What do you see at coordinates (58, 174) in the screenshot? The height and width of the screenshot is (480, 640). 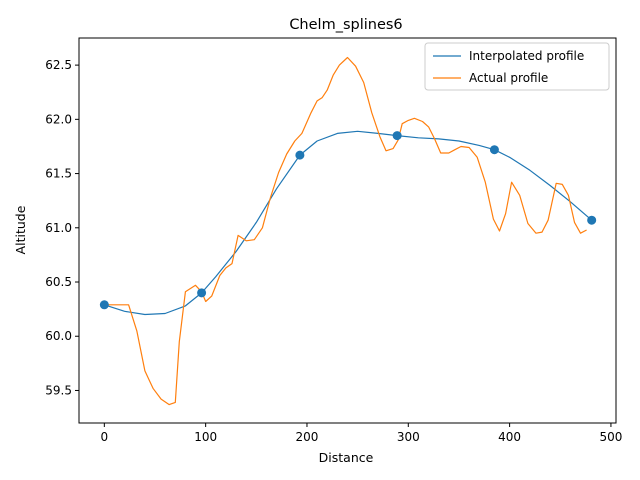 I see `y-tick-label: 61.5` at bounding box center [58, 174].